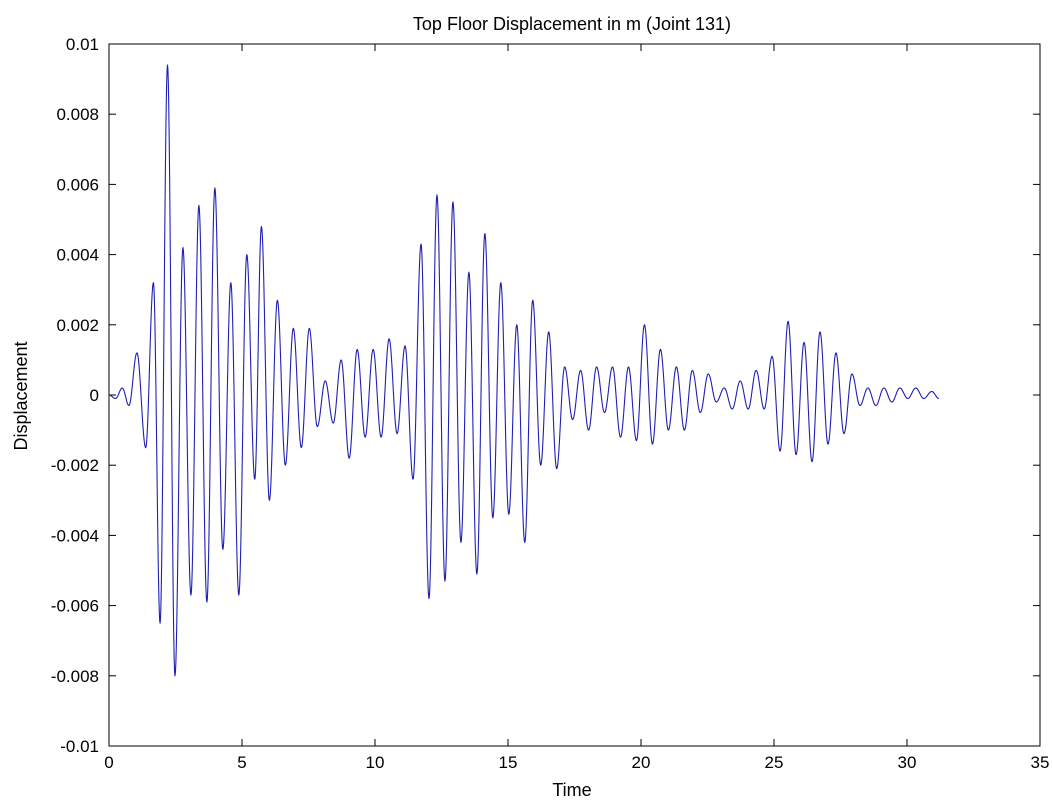  Describe the element at coordinates (1040, 762) in the screenshot. I see `x-tick-label: 35` at that location.